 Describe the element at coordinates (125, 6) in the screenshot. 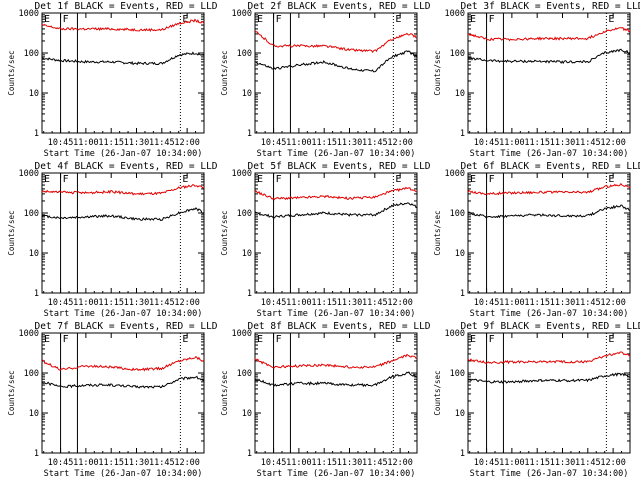

I see `panel-title: Det 1f BLACK = Events, RED = LLD` at that location.